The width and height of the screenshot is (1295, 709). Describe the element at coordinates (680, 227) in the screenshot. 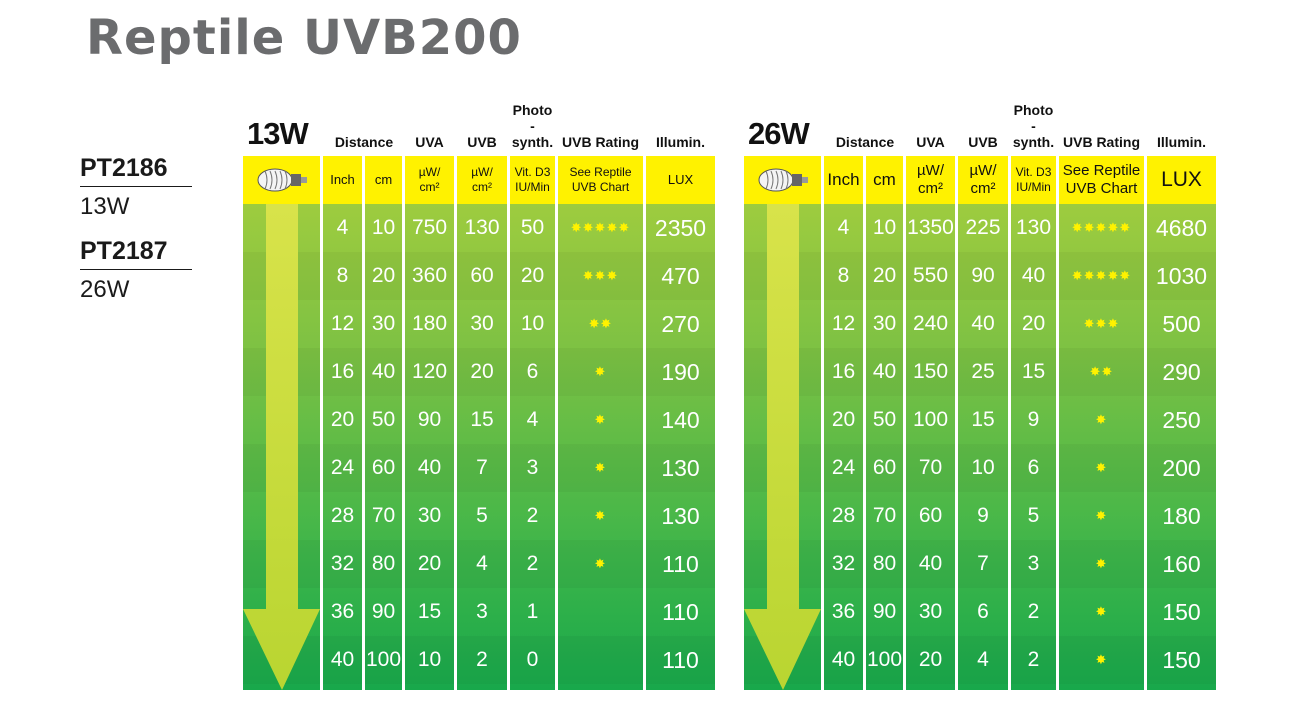

I see `cell-lux: 2350` at that location.